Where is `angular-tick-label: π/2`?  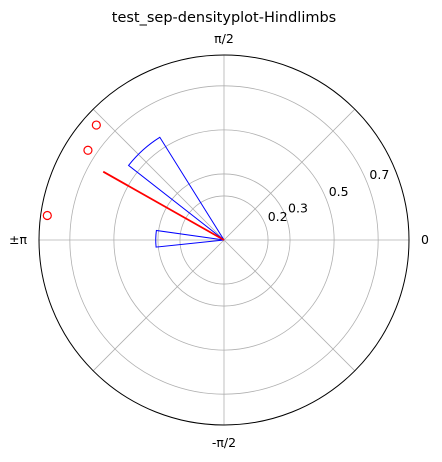
angular-tick-label: π/2 is located at coordinates (224, 38).